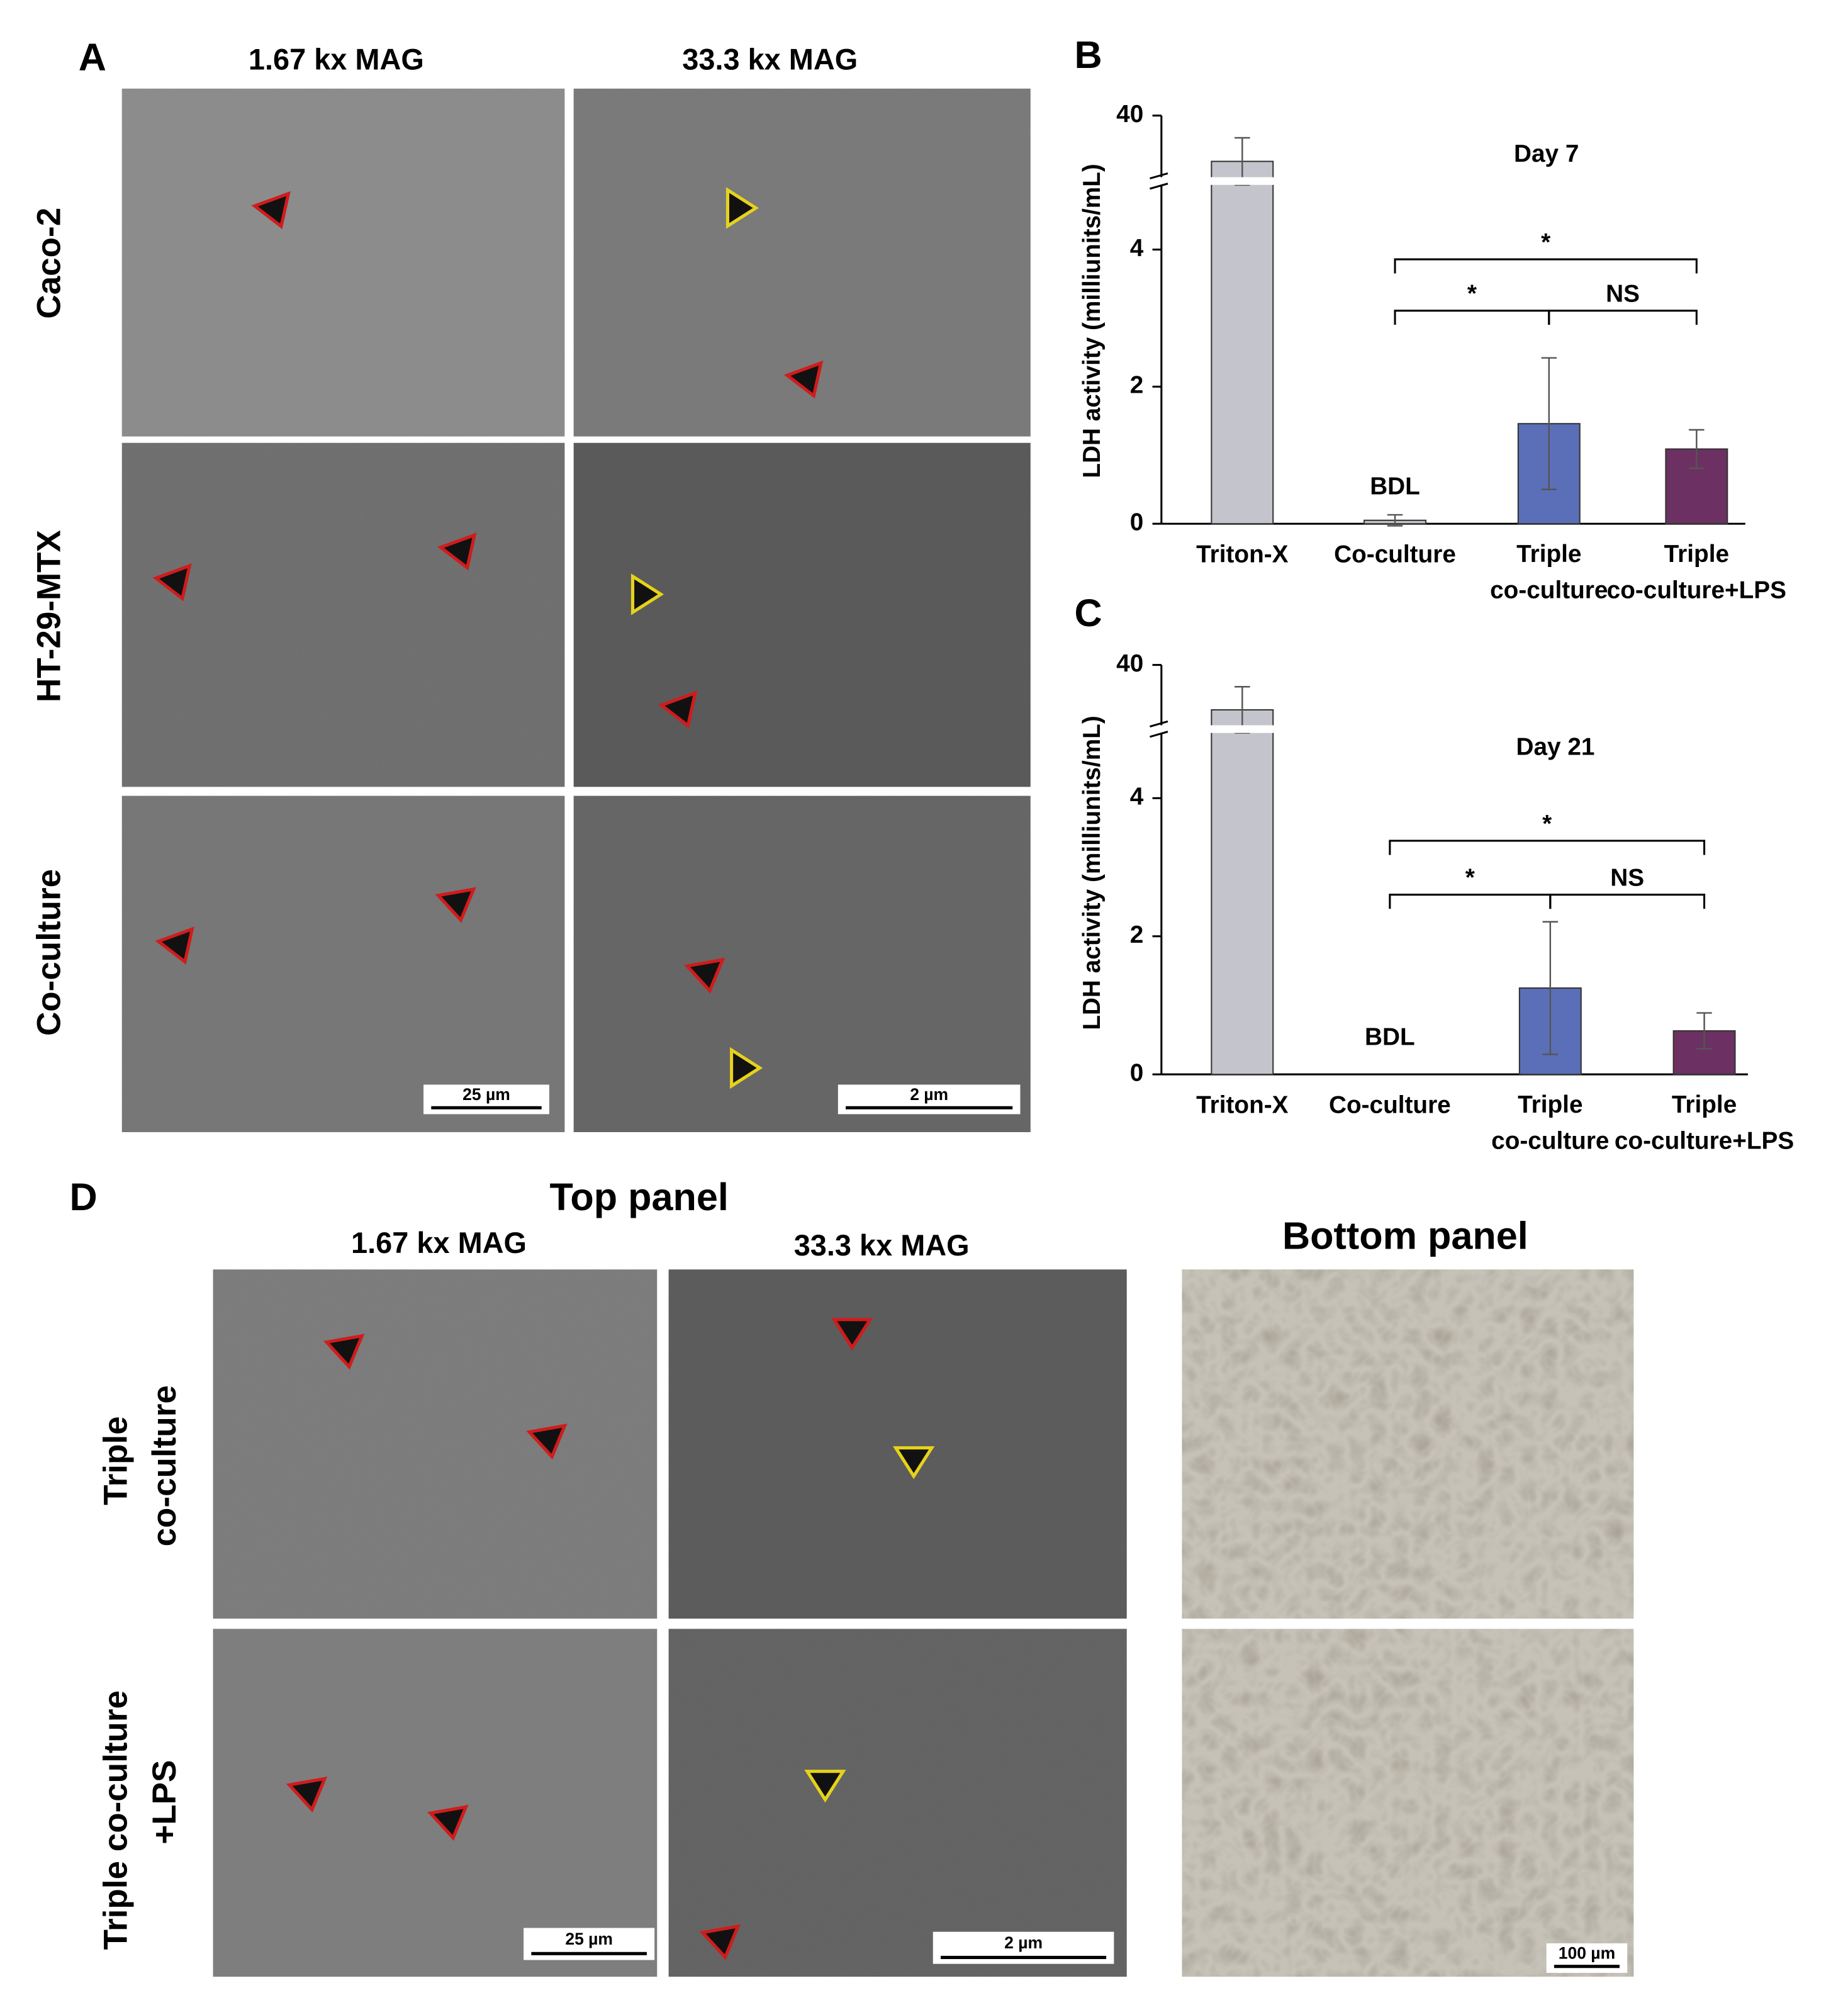 This screenshot has height=2005, width=1848. I want to click on chart-title: Day 21, so click(1555, 746).